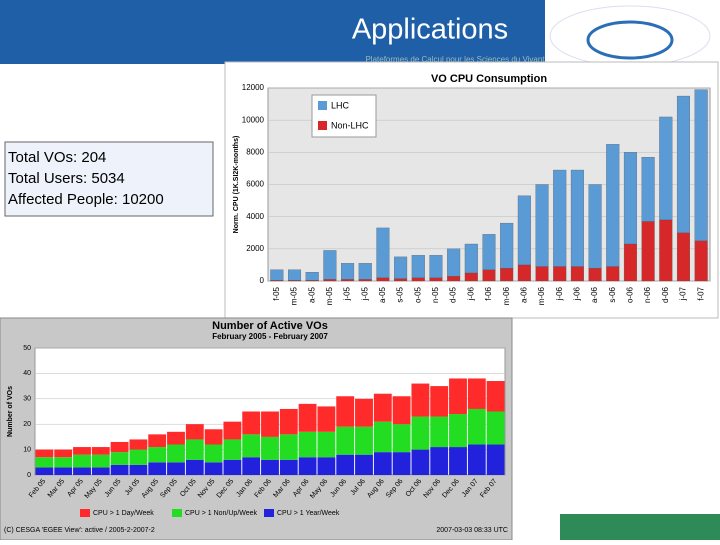 The image size is (720, 545). What do you see at coordinates (109, 179) in the screenshot?
I see `info-box` at bounding box center [109, 179].